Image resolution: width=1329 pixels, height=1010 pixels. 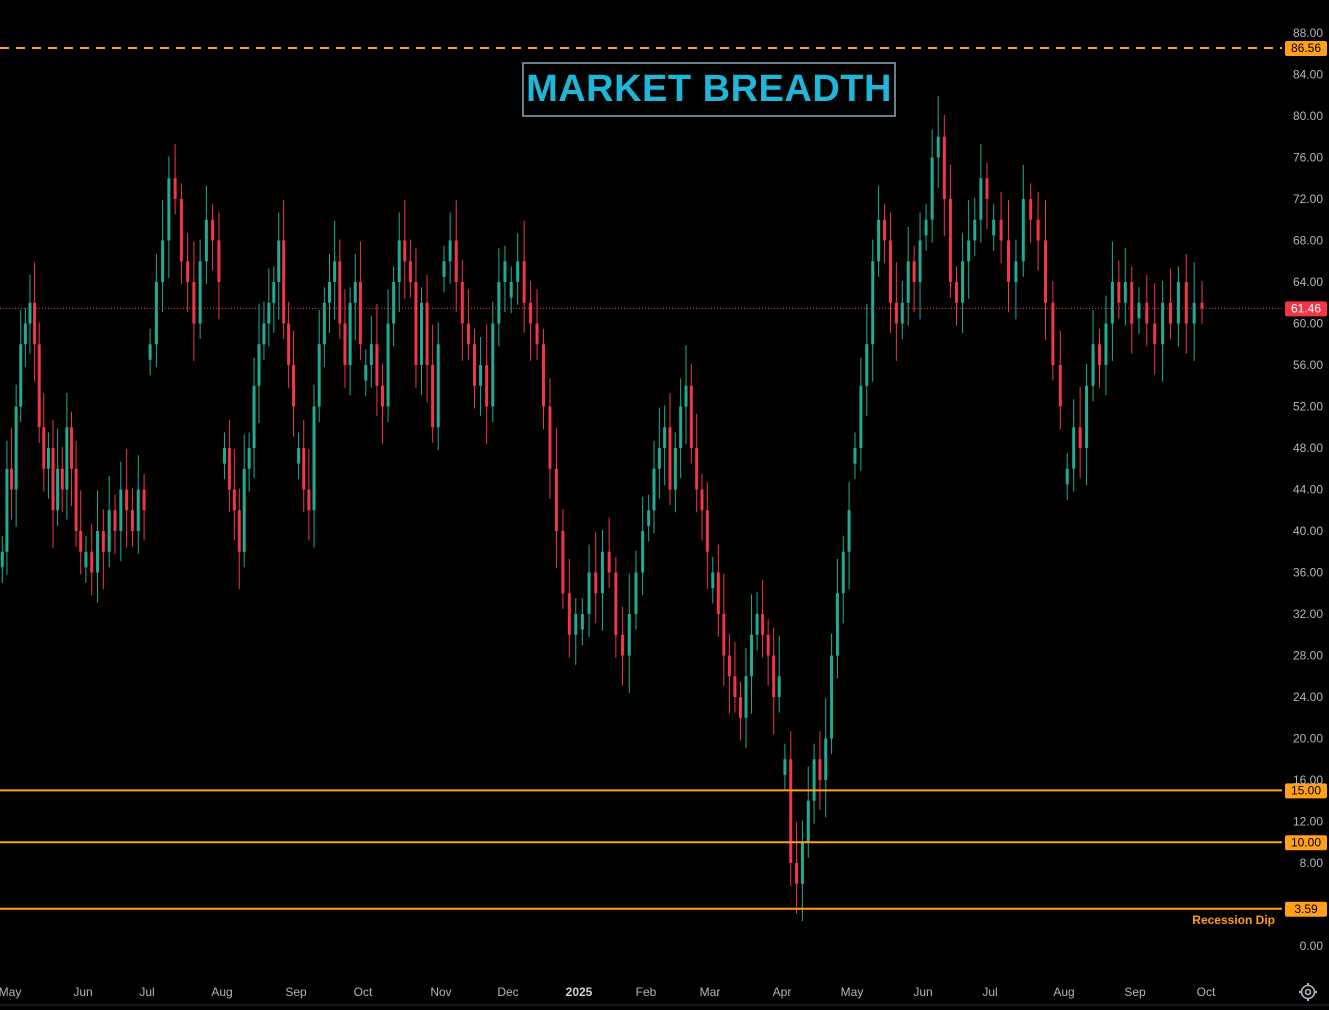 I want to click on x-tick-label: Sep, so click(x=1135, y=992).